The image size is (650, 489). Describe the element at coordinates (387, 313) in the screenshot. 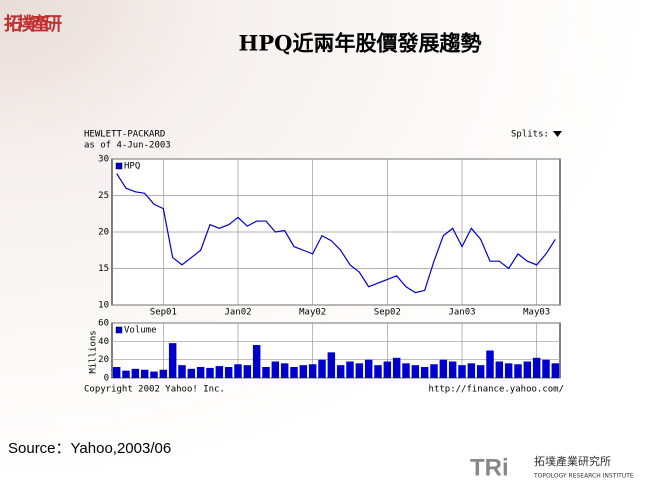

I see `x-tick-label: Sep02` at that location.